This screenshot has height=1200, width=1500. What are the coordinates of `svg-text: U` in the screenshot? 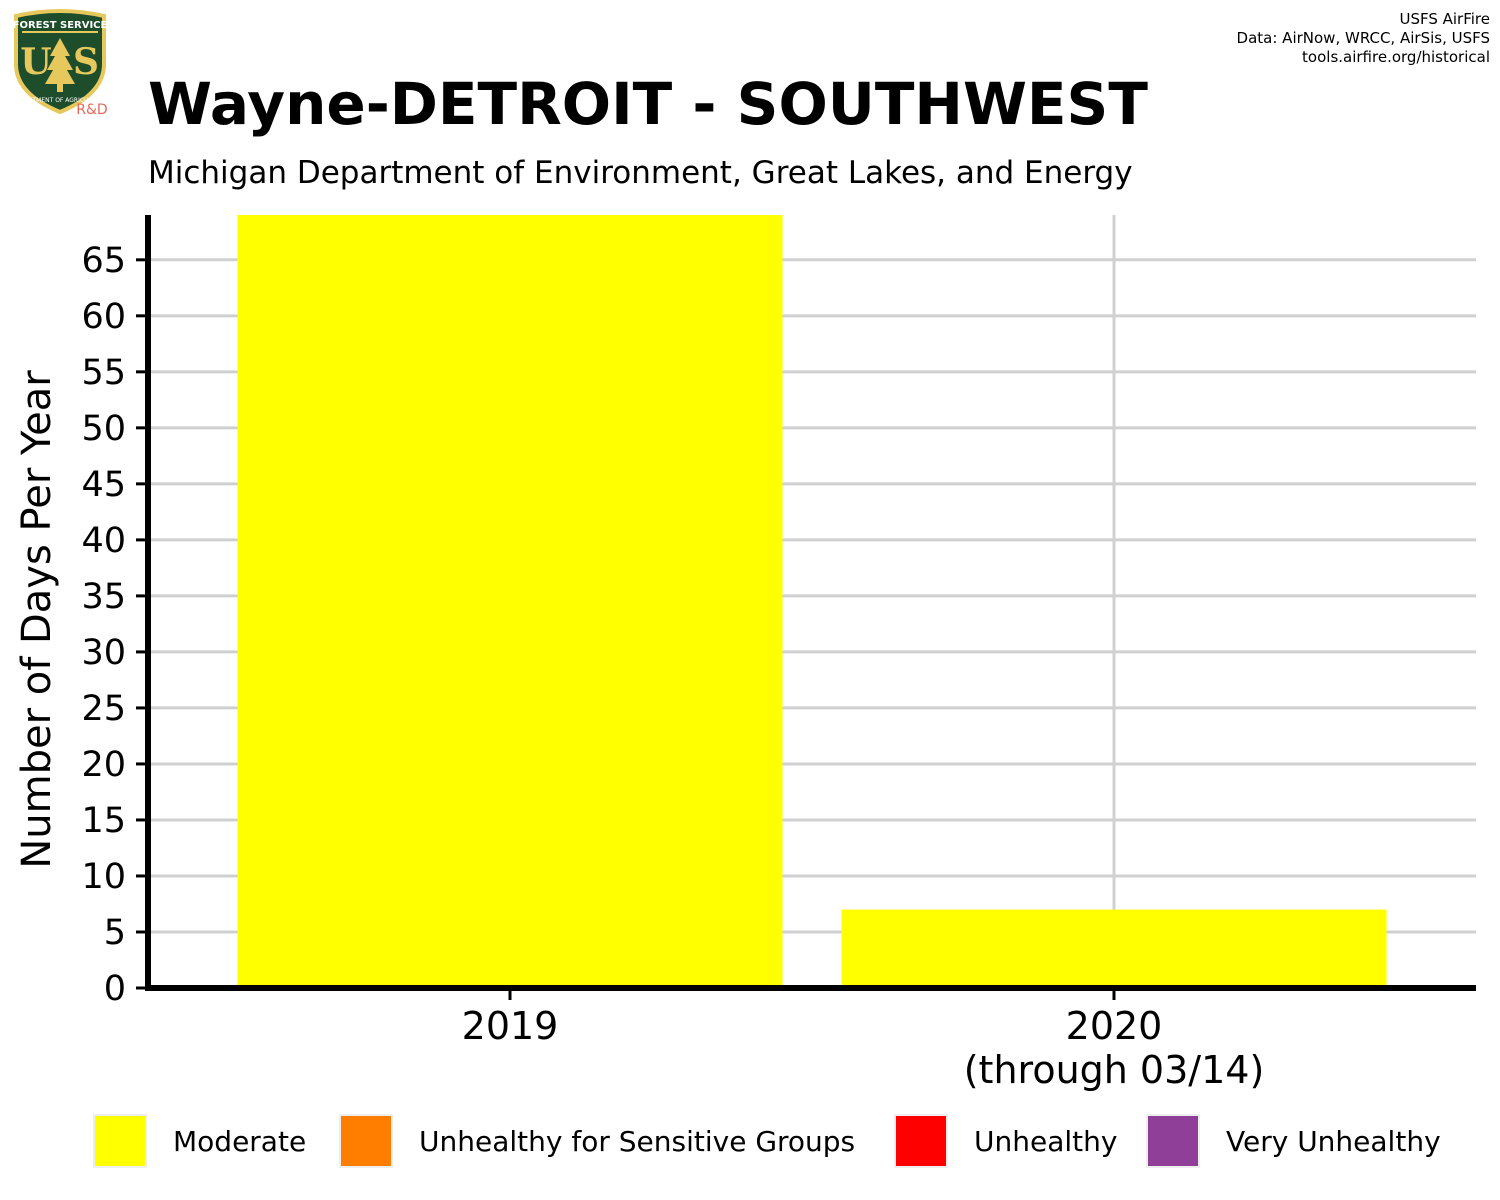 It's located at (35, 62).